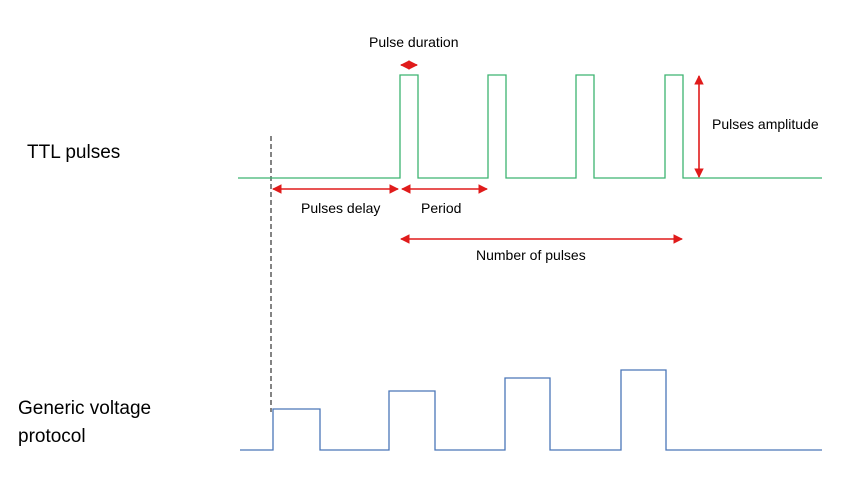 This screenshot has height=493, width=847. I want to click on pulses-amplitude-label: Pulses amplitude, so click(765, 124).